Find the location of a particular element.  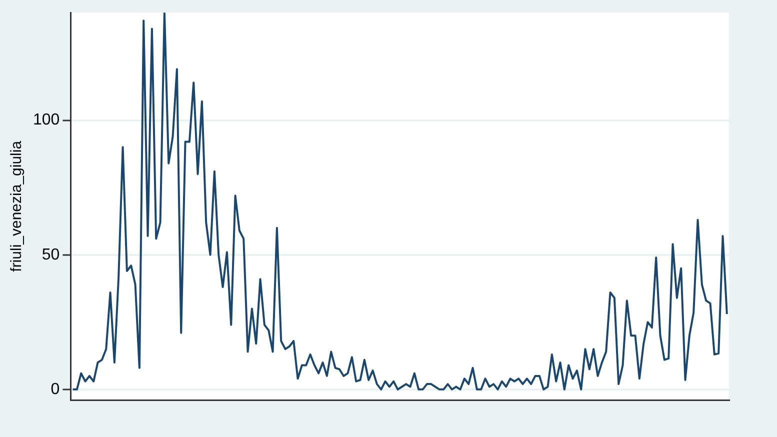

y-tick-label: 50 is located at coordinates (51, 255).